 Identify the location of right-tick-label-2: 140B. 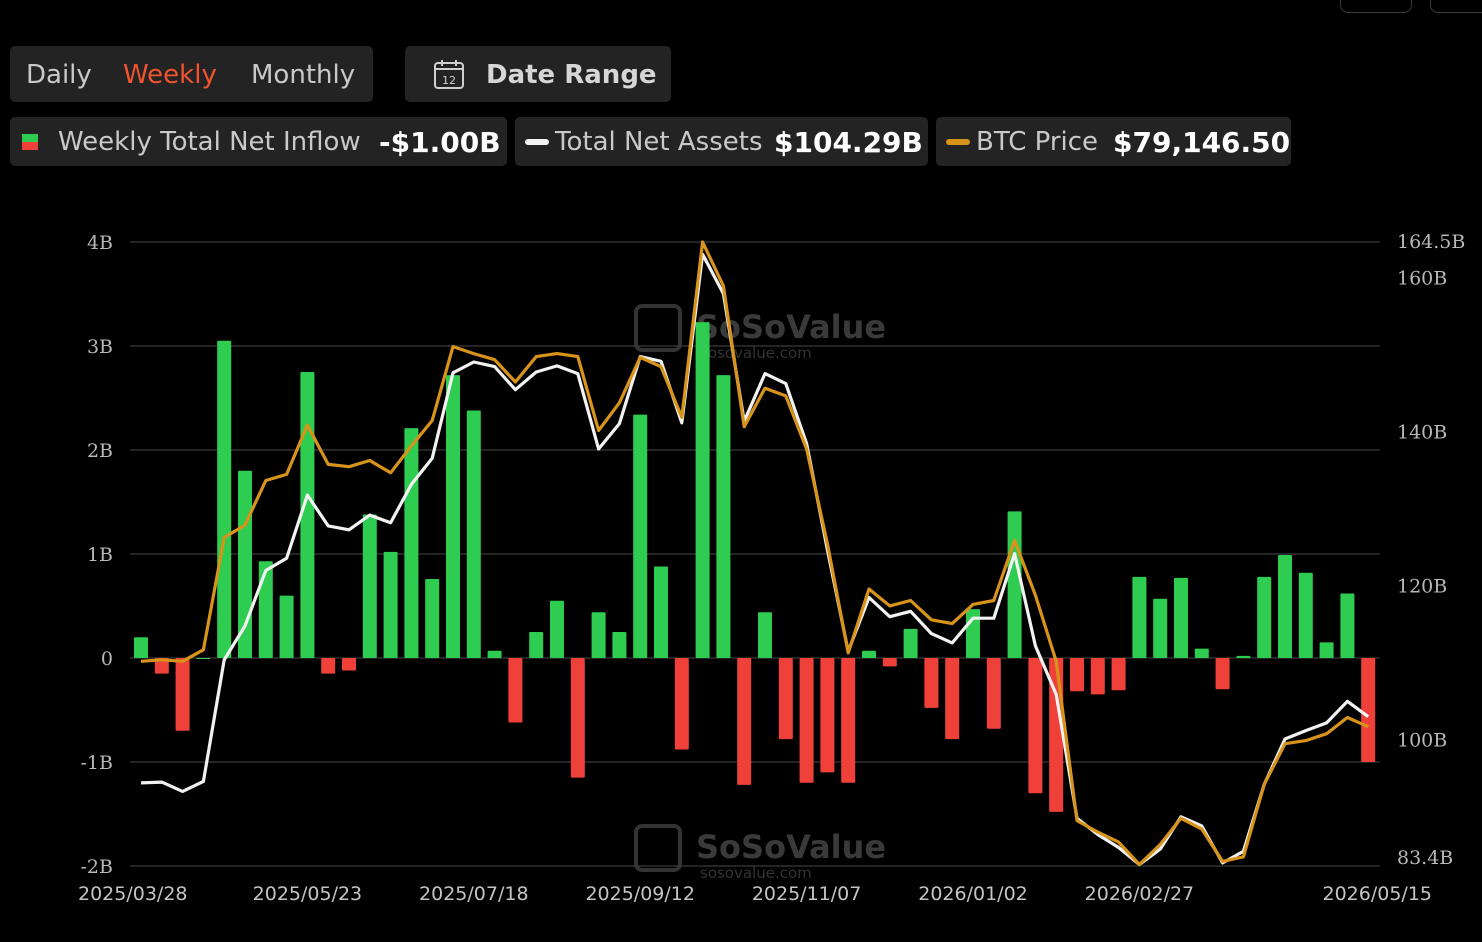
(1422, 433).